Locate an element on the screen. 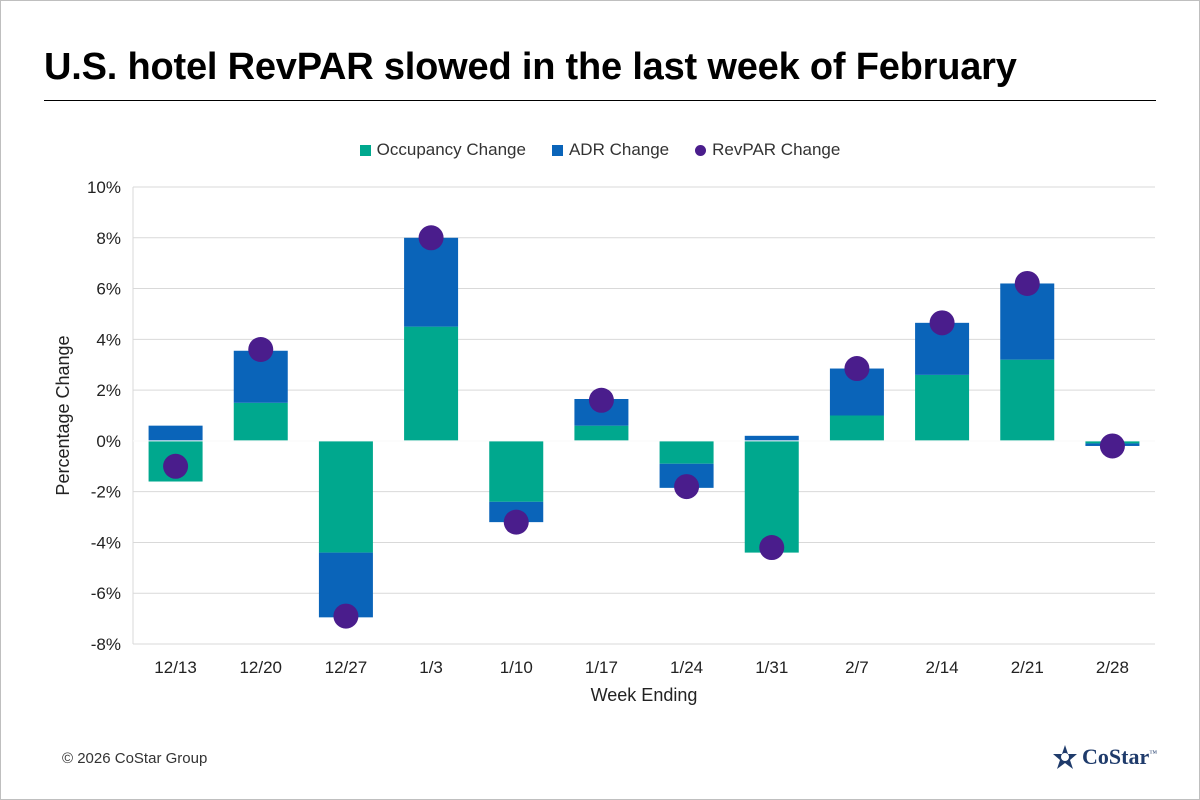  costar-logo-text: CoStar™ is located at coordinates (1119, 757).